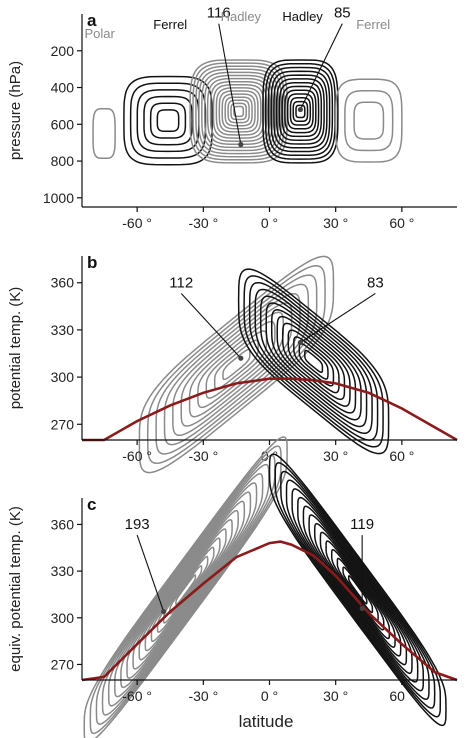 The image size is (469, 738). What do you see at coordinates (92, 262) in the screenshot?
I see `panel-letter: b` at bounding box center [92, 262].